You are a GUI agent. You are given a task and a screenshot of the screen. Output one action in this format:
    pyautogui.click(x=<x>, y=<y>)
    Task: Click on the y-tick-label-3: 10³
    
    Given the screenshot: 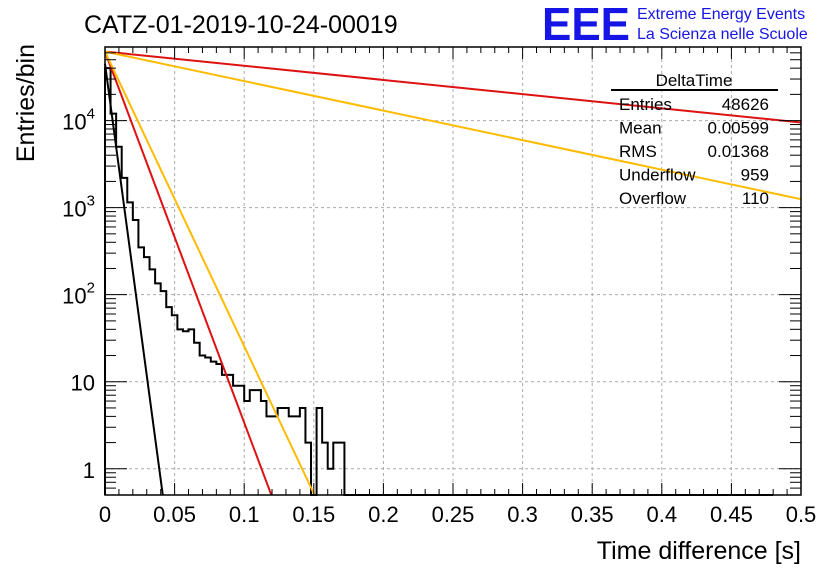 What is the action you would take?
    pyautogui.click(x=78, y=207)
    